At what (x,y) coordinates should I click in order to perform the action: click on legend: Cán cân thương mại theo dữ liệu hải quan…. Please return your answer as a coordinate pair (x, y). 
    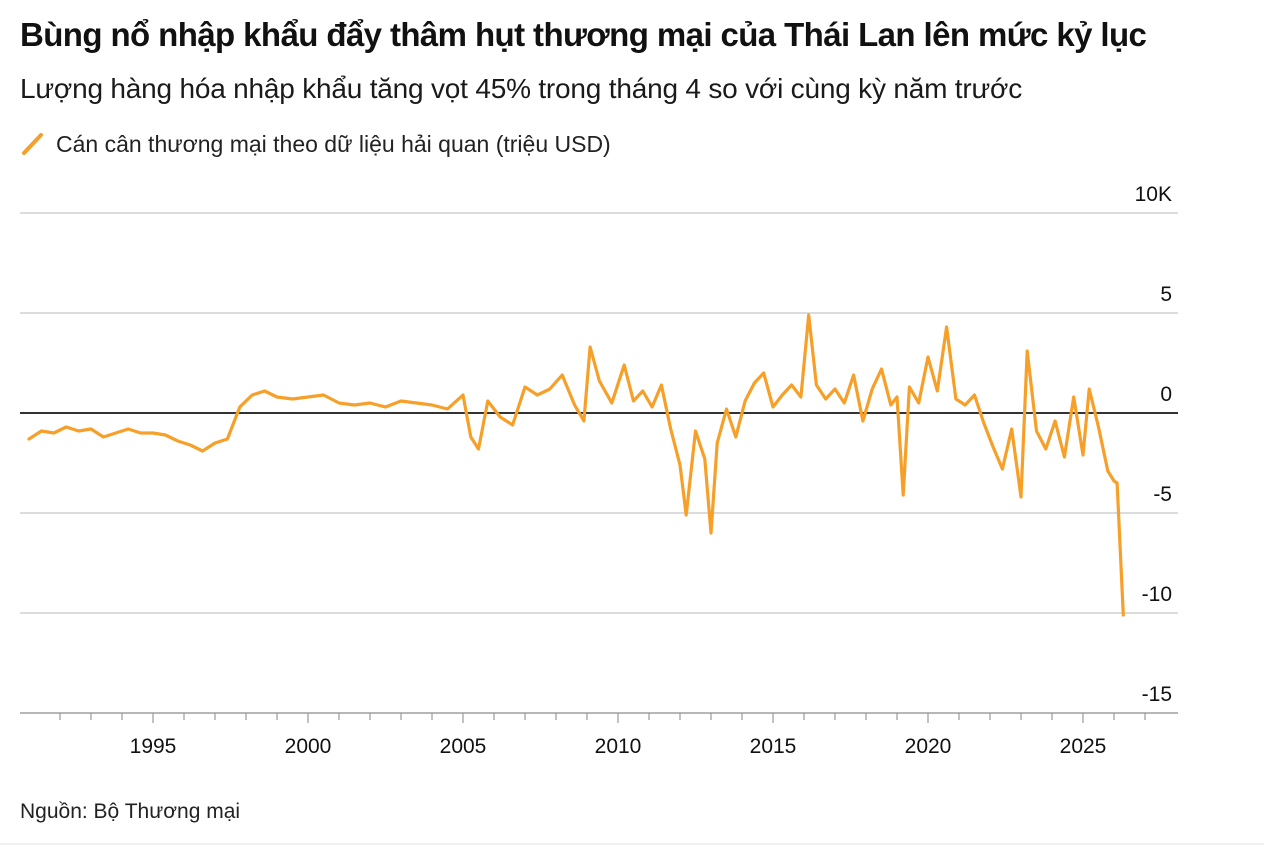
    Looking at the image, I should click on (315, 144).